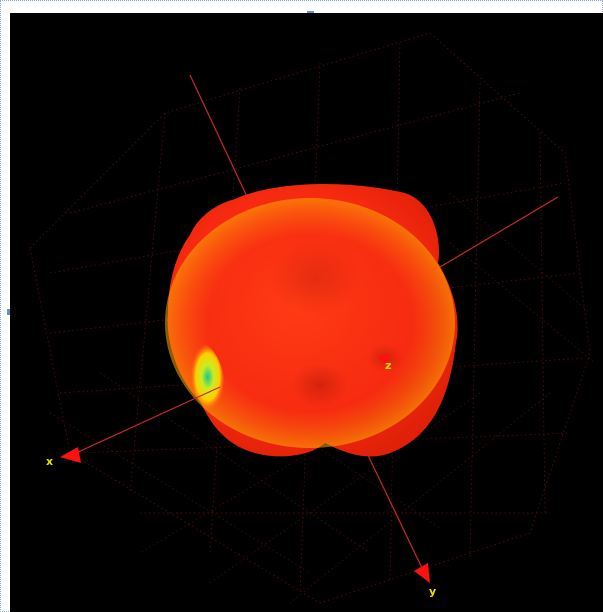  What do you see at coordinates (148, 420) in the screenshot?
I see `x-axis-front` at bounding box center [148, 420].